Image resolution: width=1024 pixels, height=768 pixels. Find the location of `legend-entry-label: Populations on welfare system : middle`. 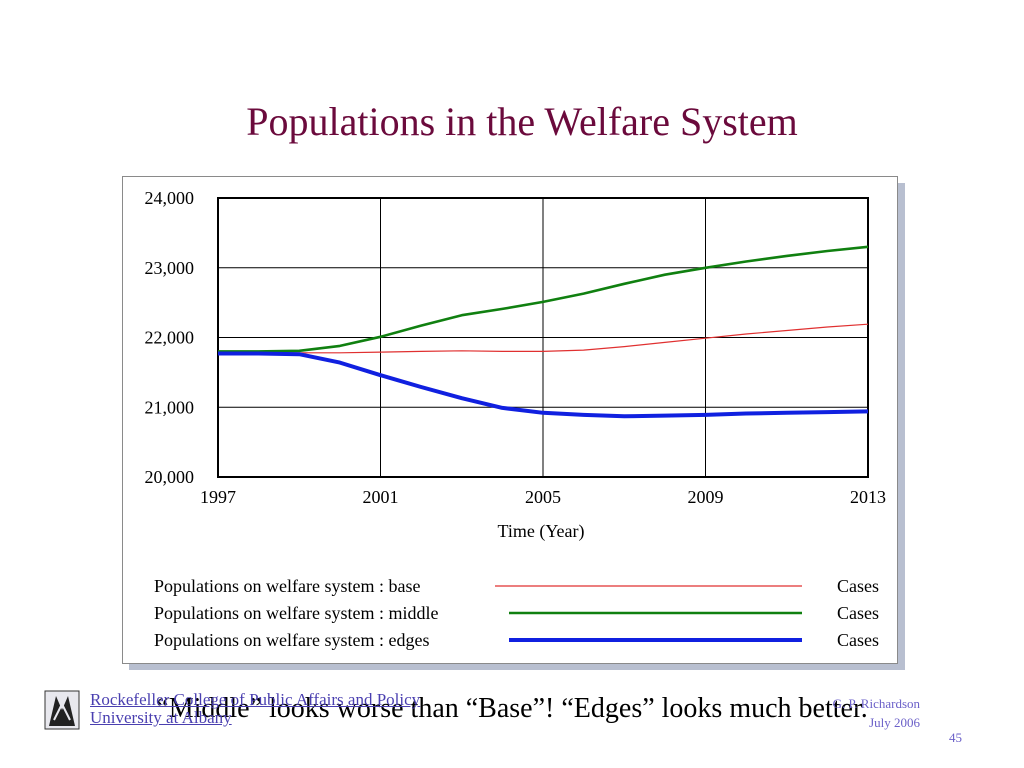

legend-entry-label: Populations on welfare system : middle is located at coordinates (296, 613).